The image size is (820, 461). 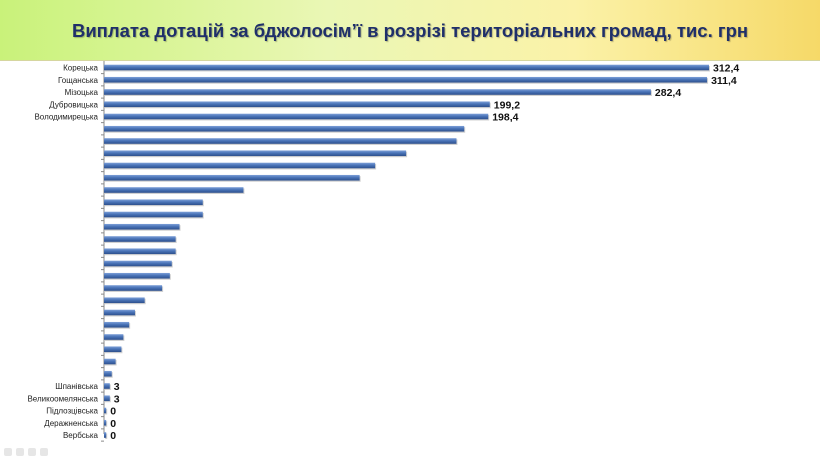 What do you see at coordinates (81, 435) in the screenshot?
I see `category-label: Вербська` at bounding box center [81, 435].